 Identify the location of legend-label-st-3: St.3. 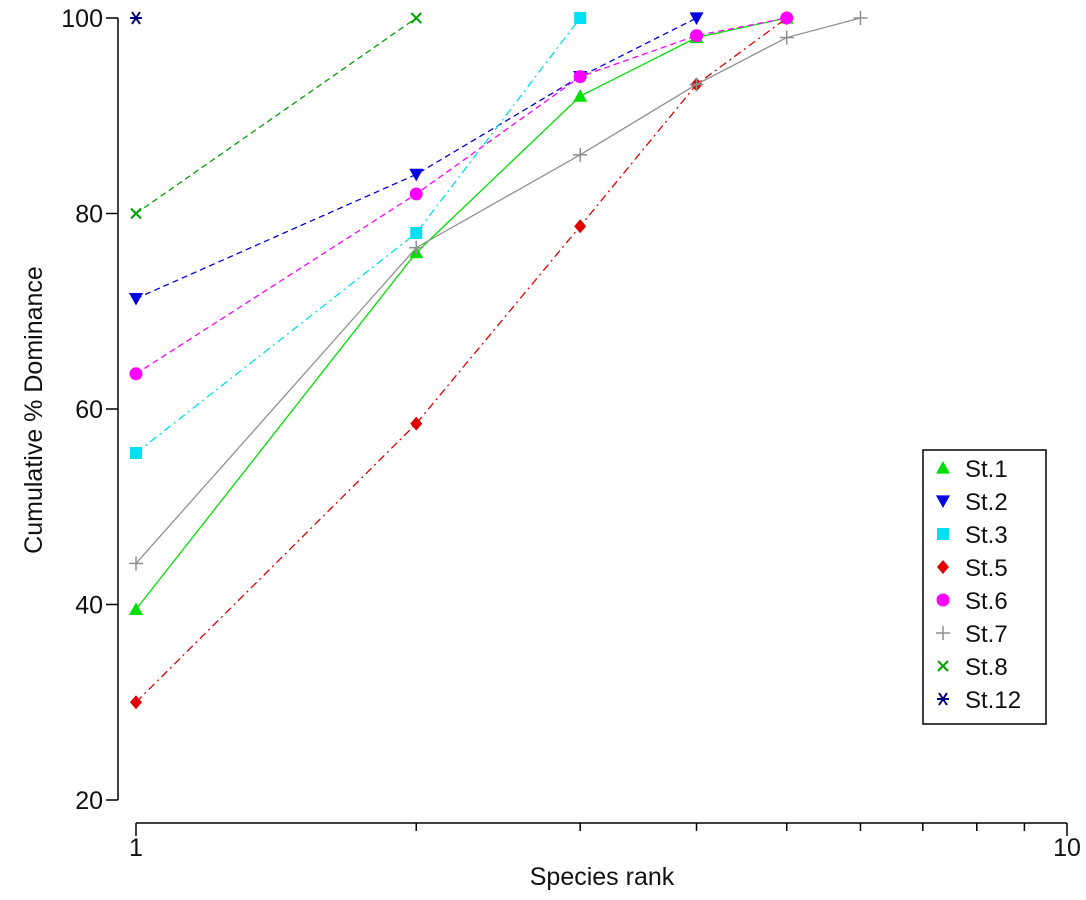
(986, 535).